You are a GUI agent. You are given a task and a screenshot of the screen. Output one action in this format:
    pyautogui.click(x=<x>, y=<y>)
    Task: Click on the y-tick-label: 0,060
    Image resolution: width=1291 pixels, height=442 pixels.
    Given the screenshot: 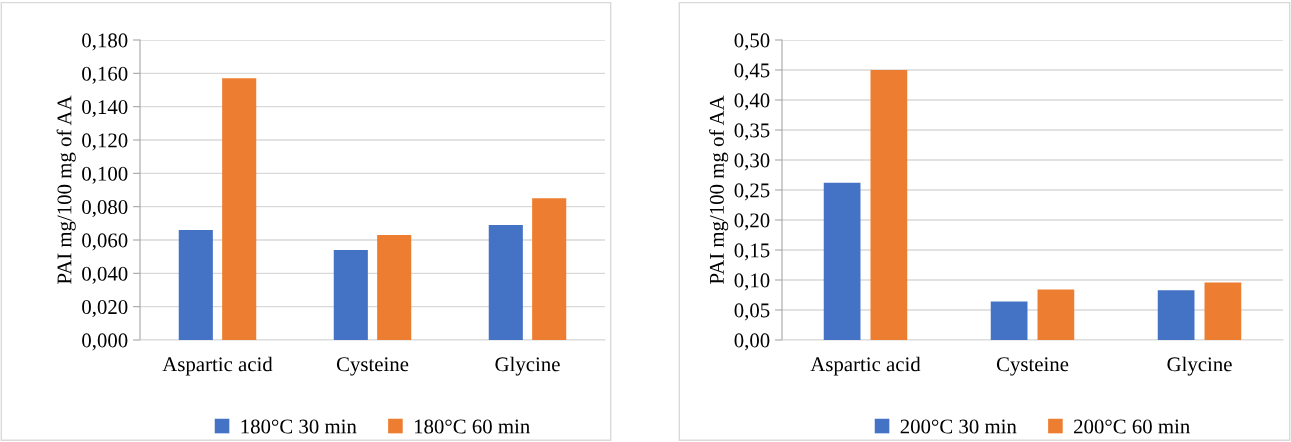 What is the action you would take?
    pyautogui.click(x=105, y=242)
    